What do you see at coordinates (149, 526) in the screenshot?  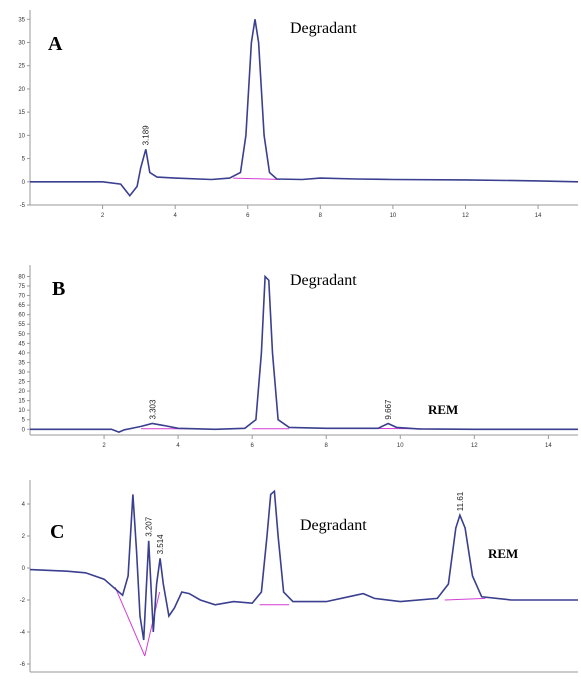 I see `peak-label: 3.207` at bounding box center [149, 526].